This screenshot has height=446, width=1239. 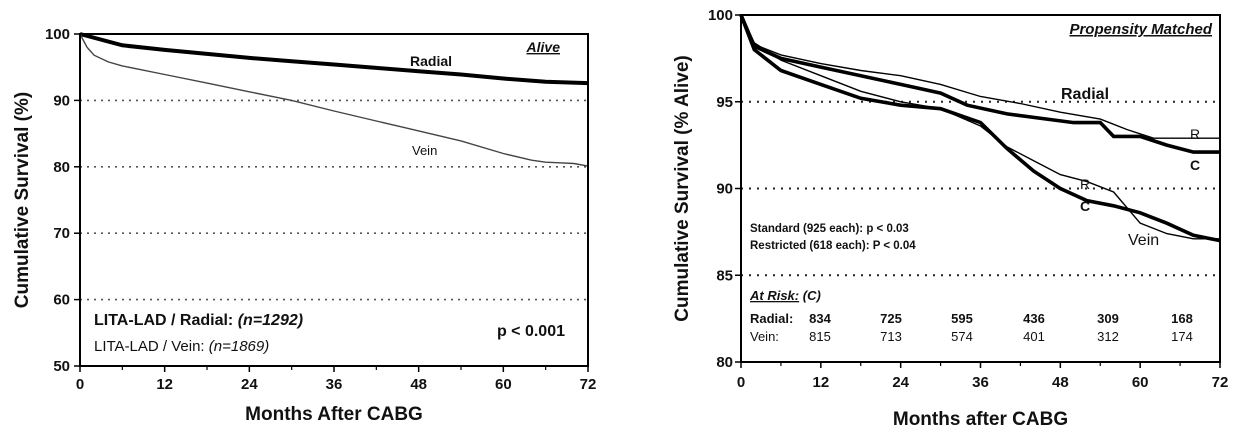 What do you see at coordinates (334, 384) in the screenshot?
I see `chart1-xtick-label: 36` at bounding box center [334, 384].